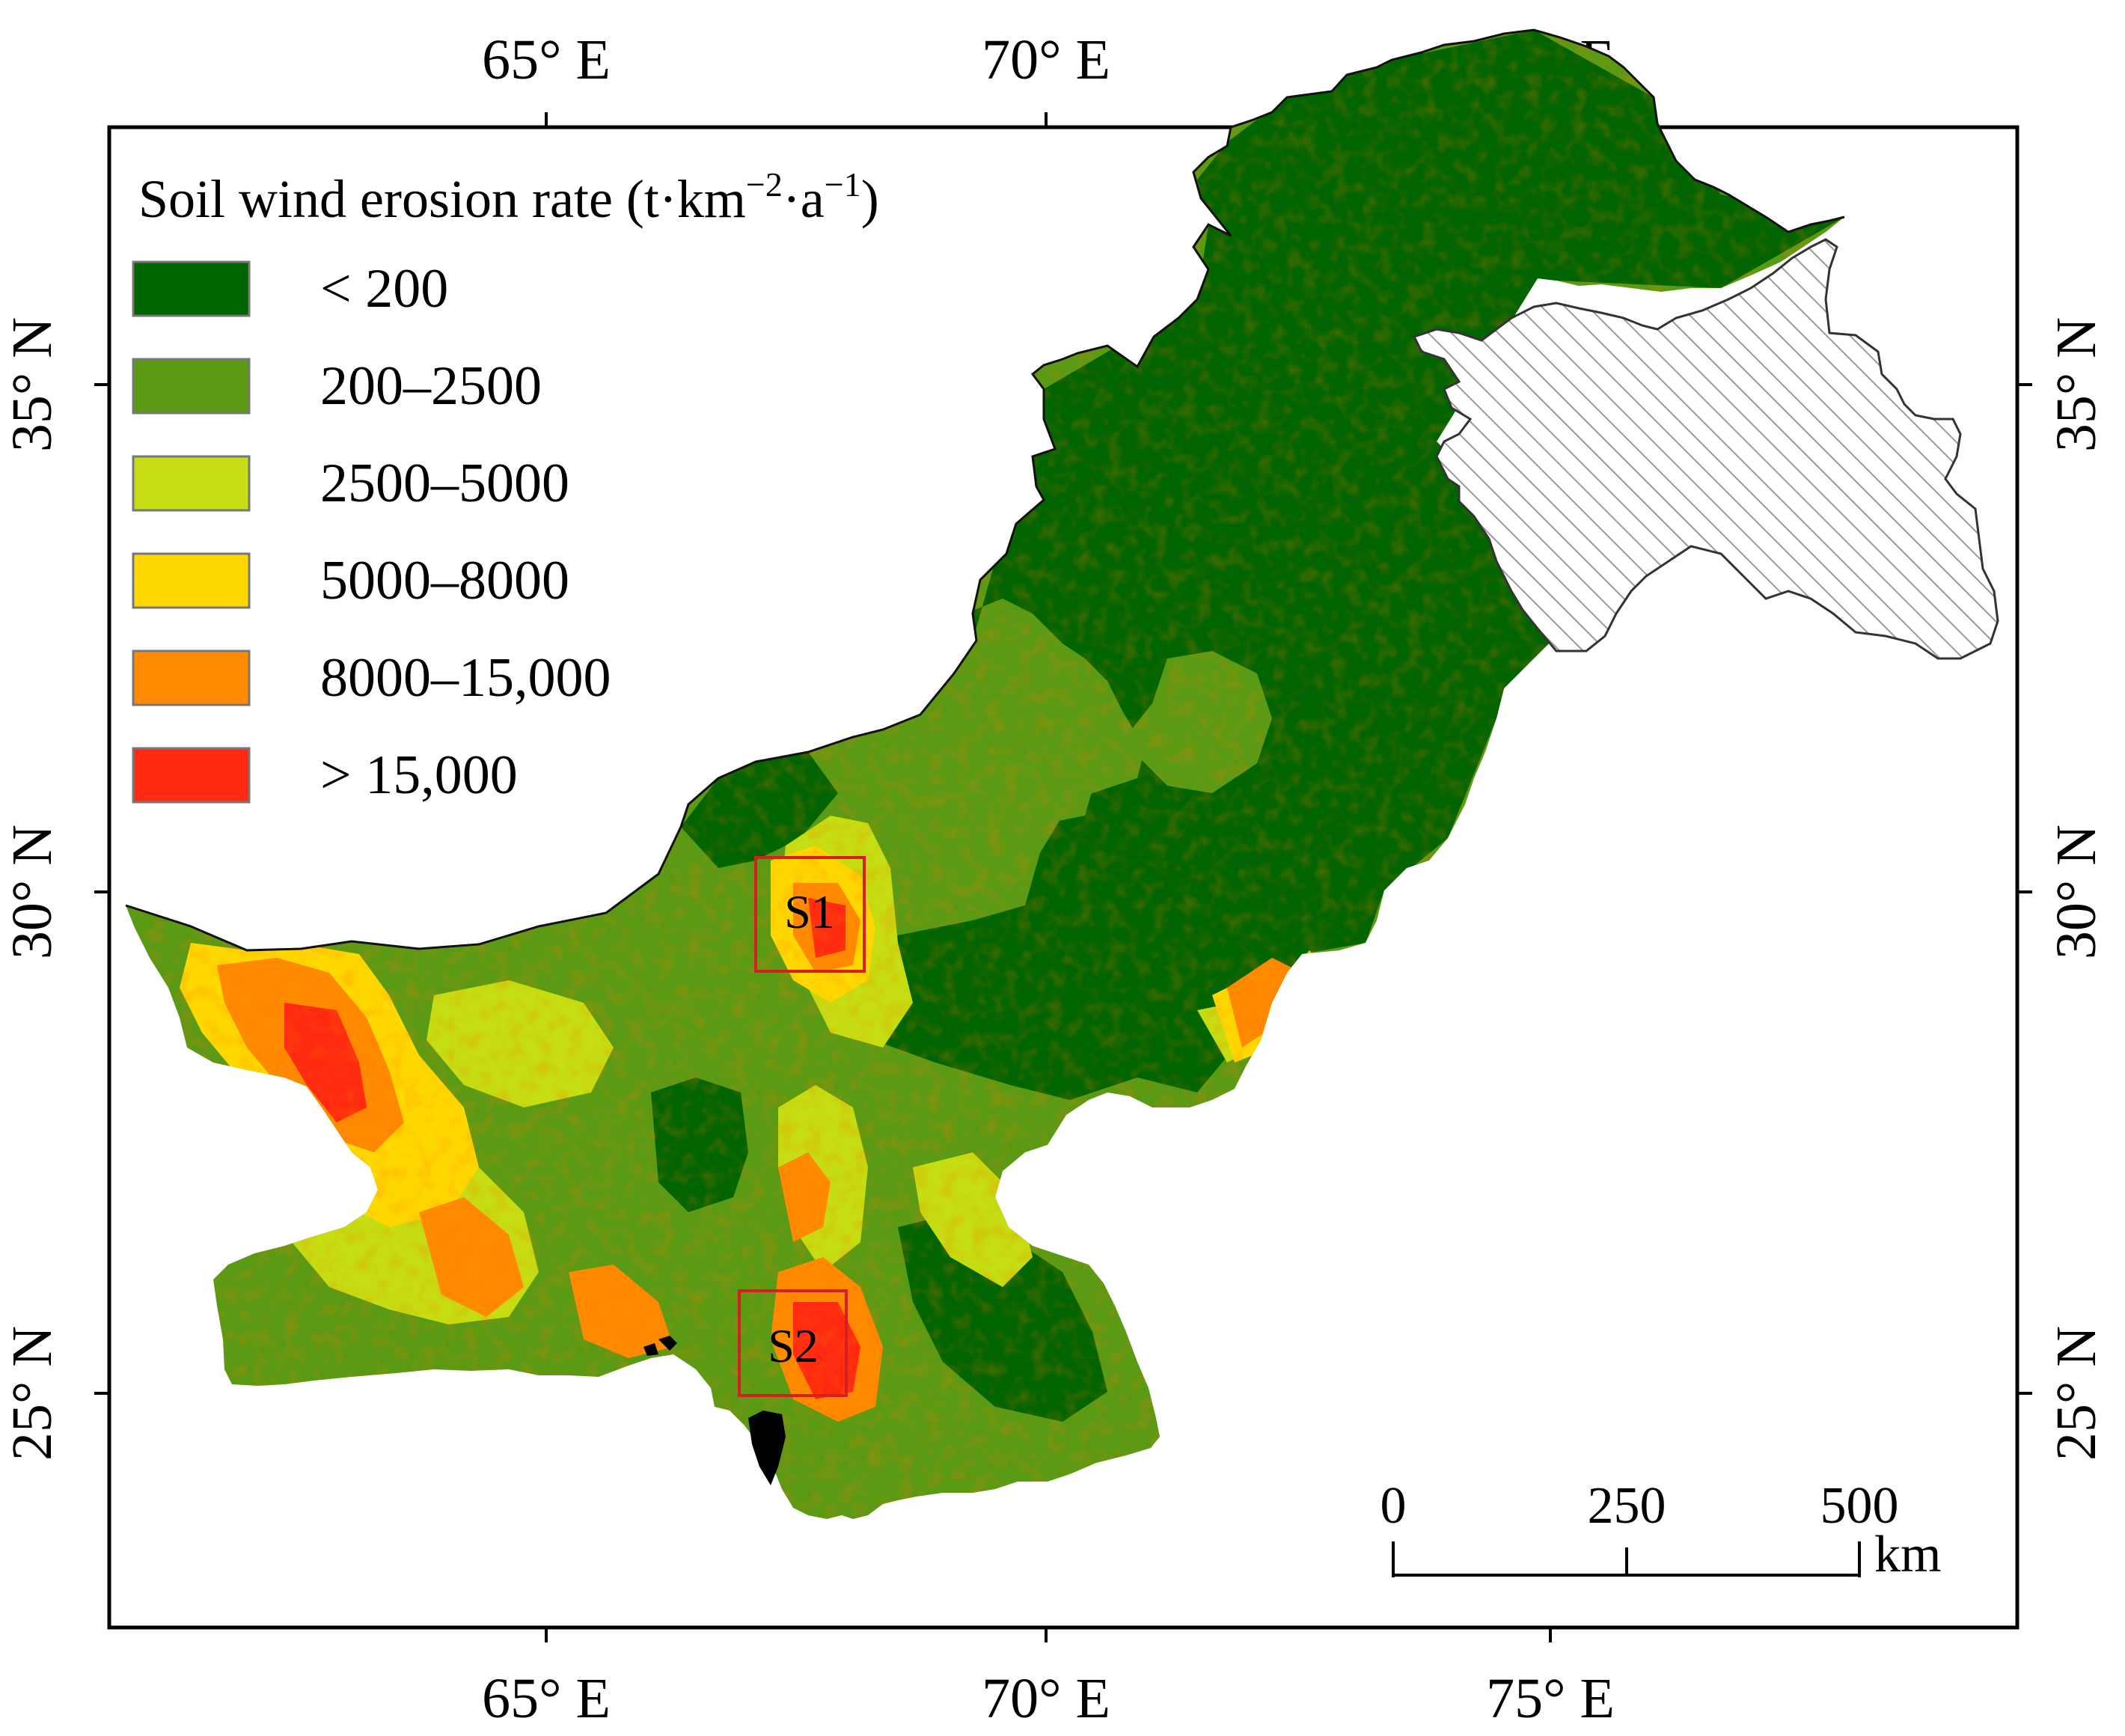 The width and height of the screenshot is (2125, 1736). I want to click on site-label-s1: S1, so click(809, 911).